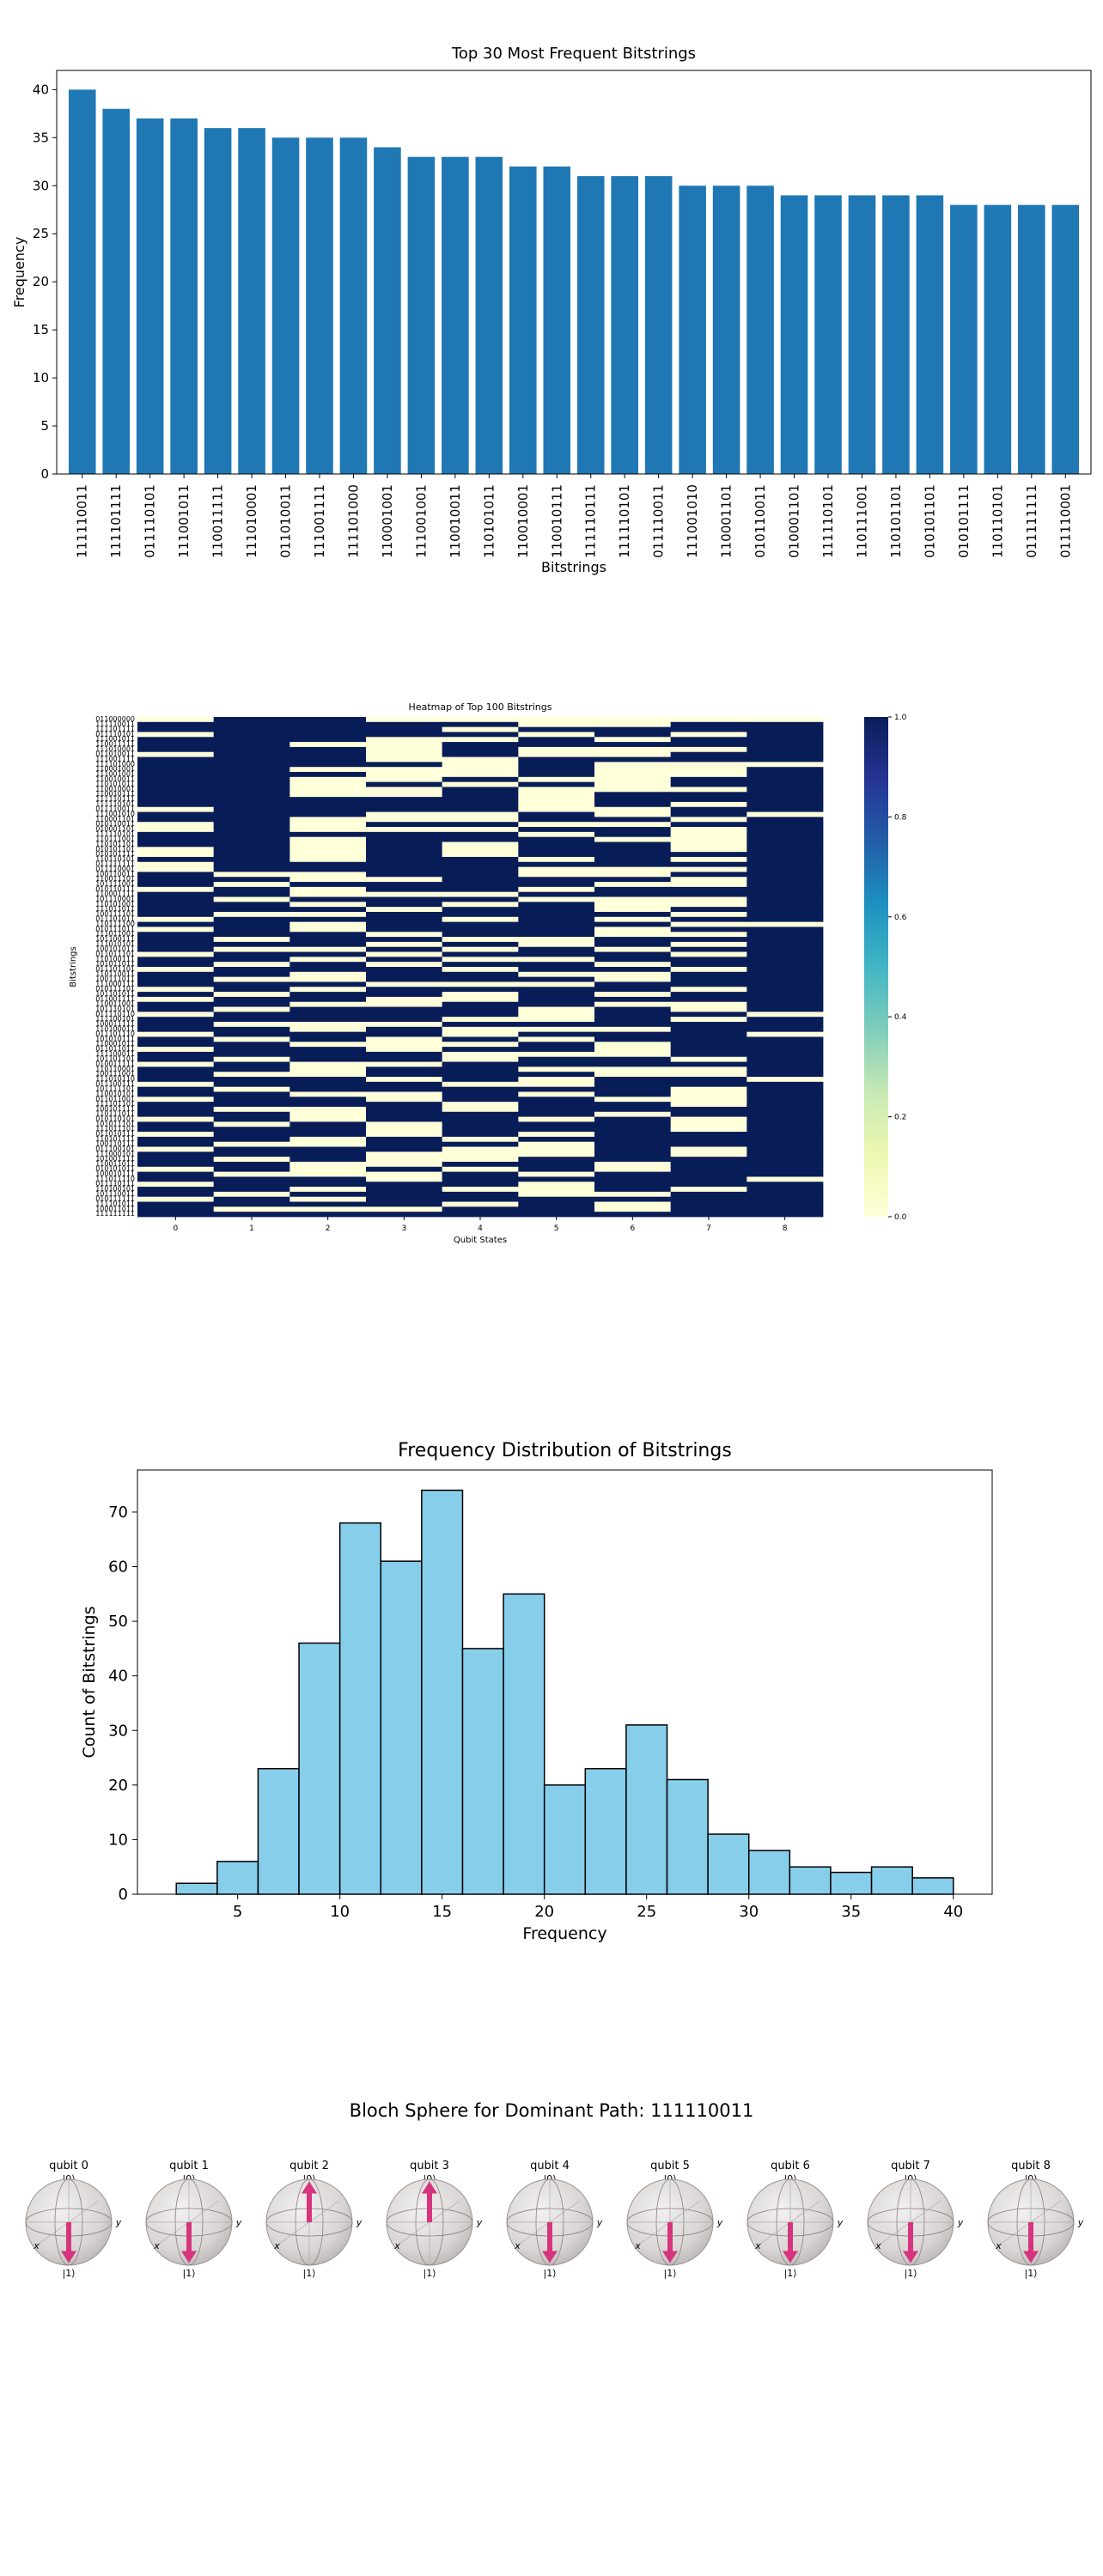 The image size is (1103, 2576). What do you see at coordinates (115, 739) in the screenshot?
I see `row-label: 111001011` at bounding box center [115, 739].